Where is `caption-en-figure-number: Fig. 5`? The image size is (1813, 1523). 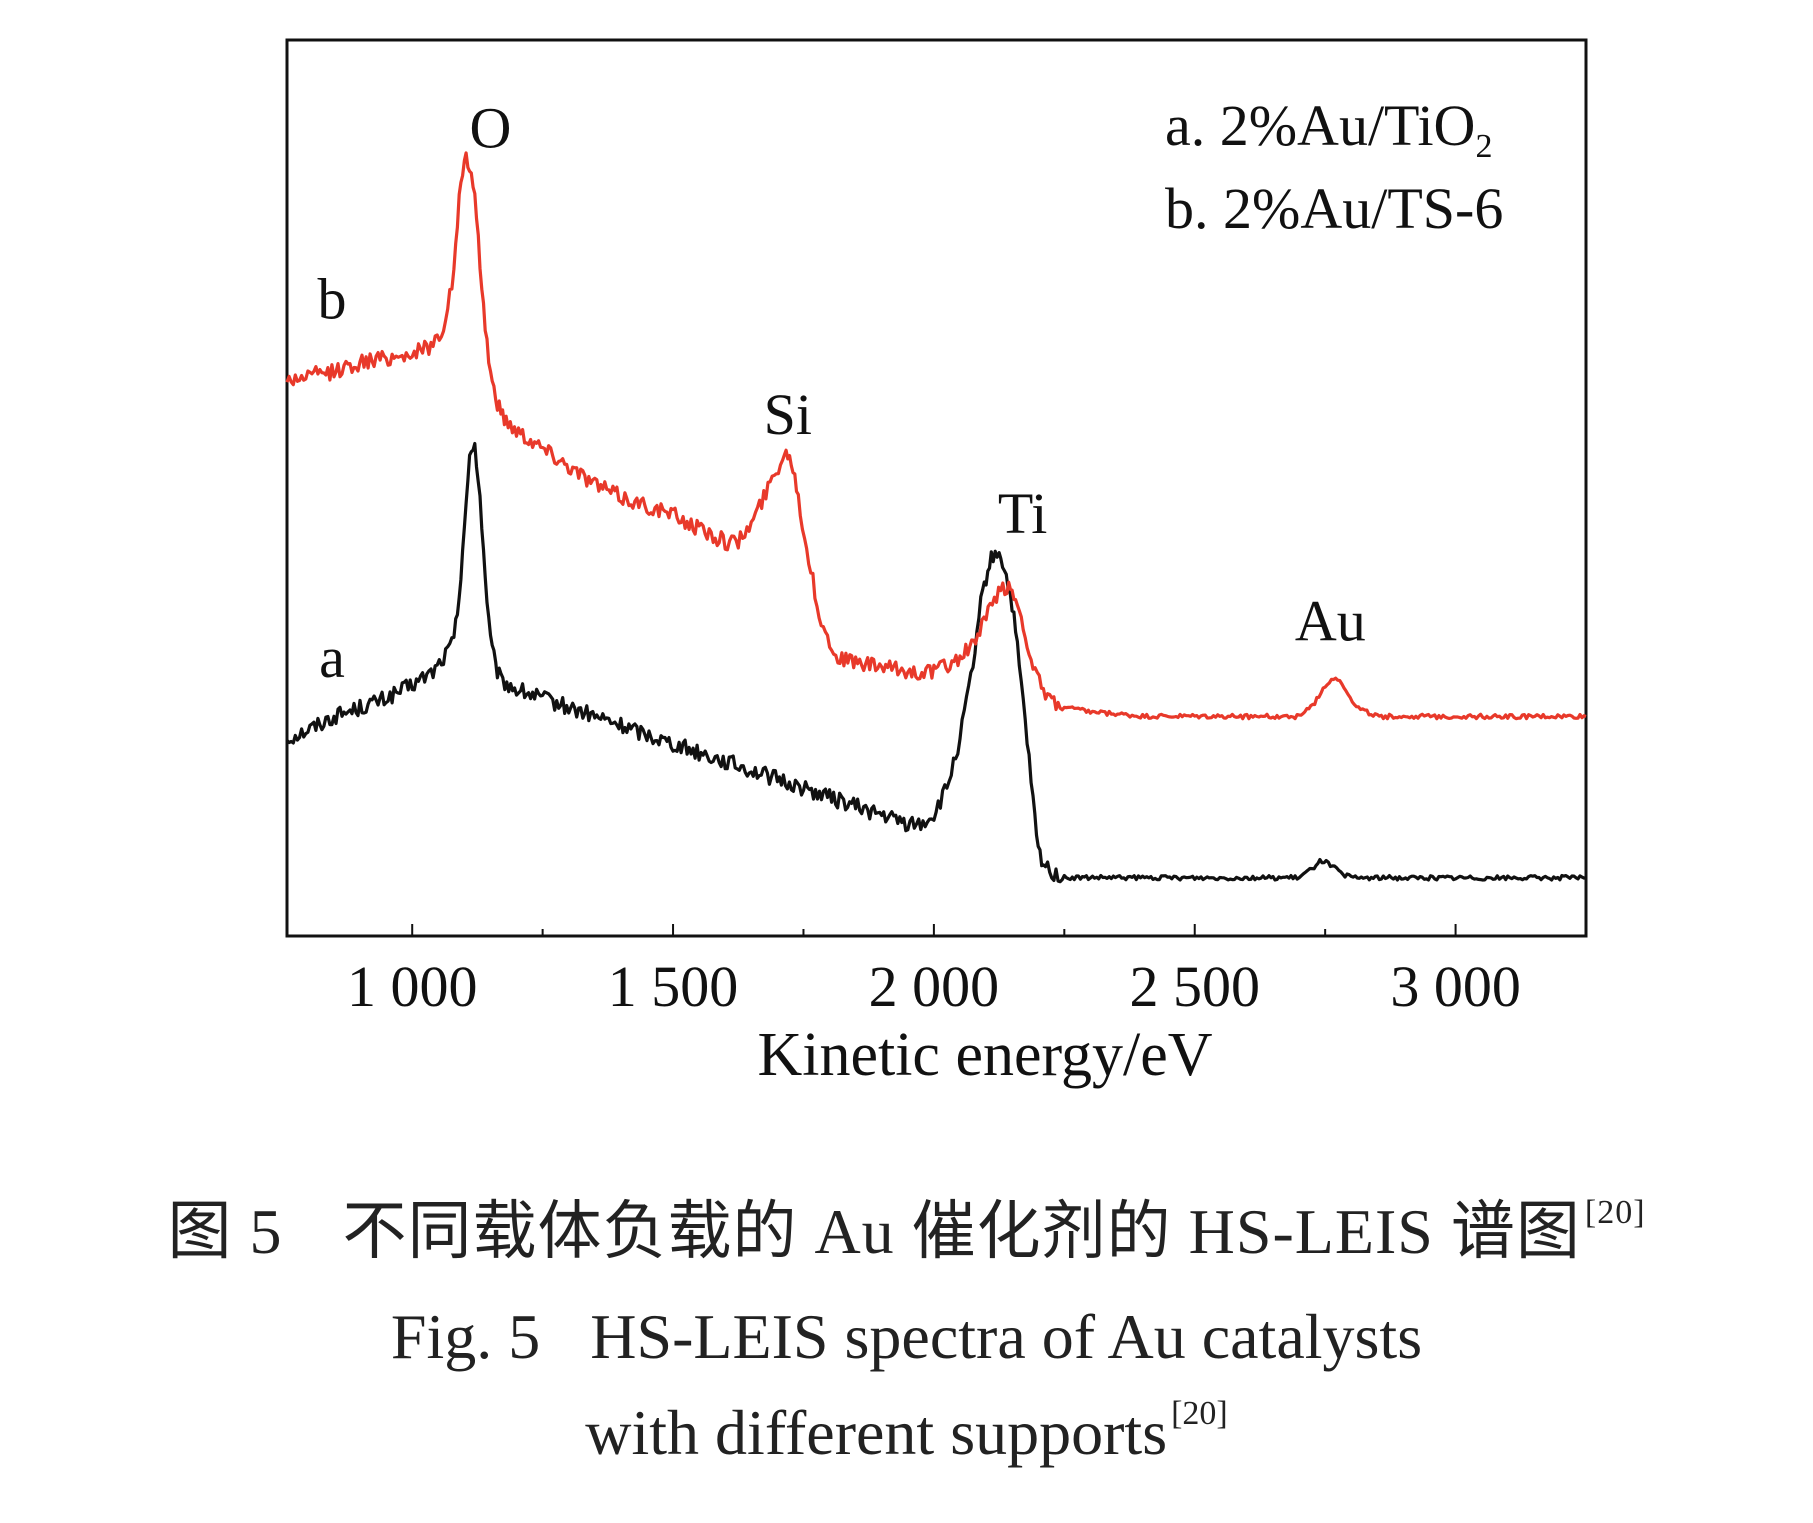 caption-en-figure-number: Fig. 5 is located at coordinates (465, 1336).